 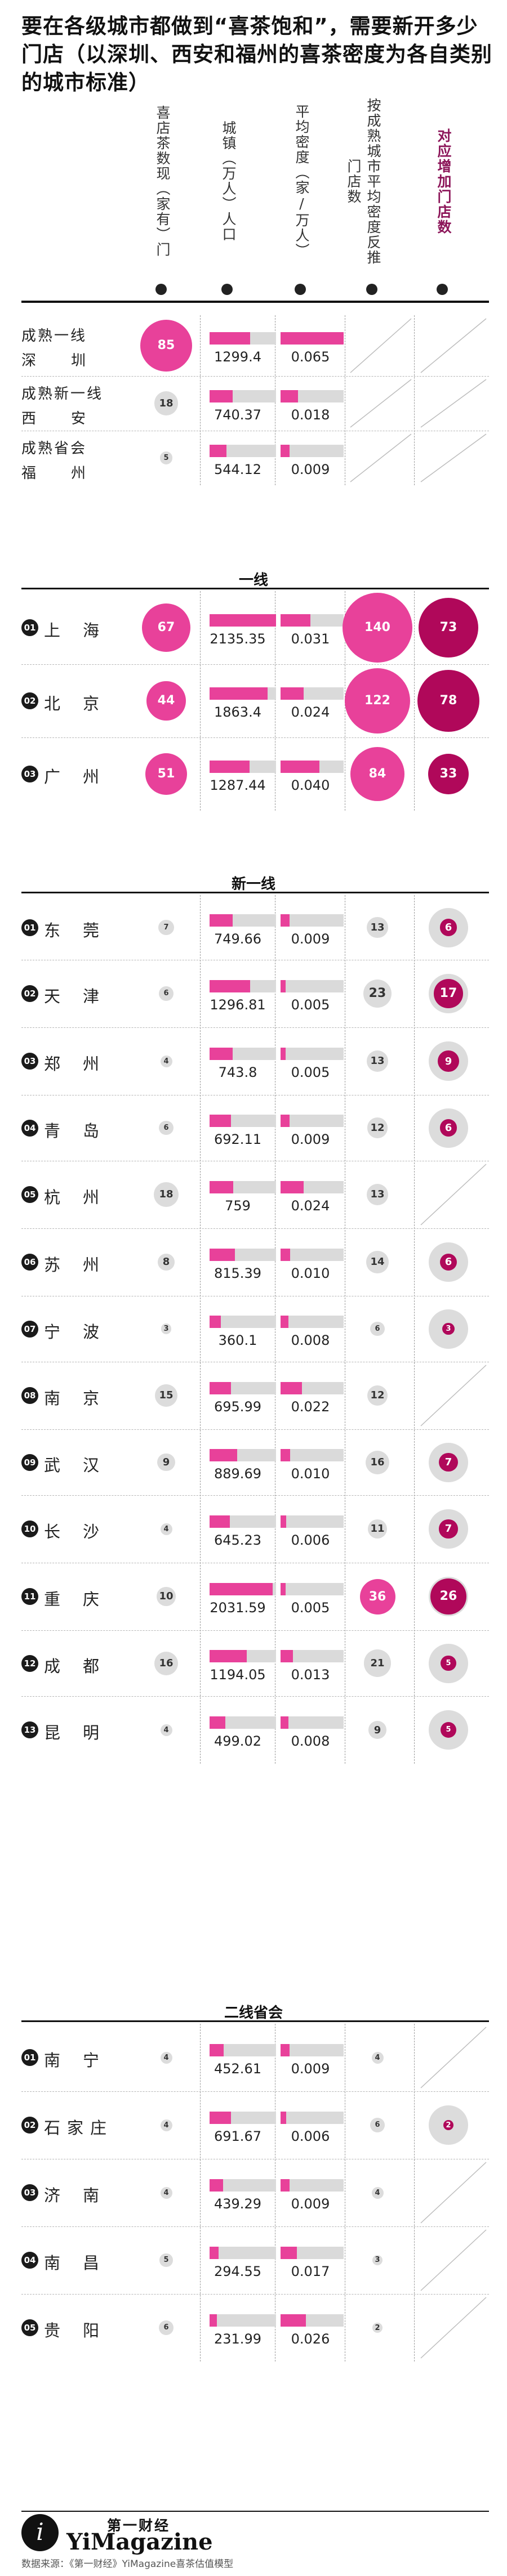 I want to click on row-city-name: 郑州, so click(x=83, y=1064).